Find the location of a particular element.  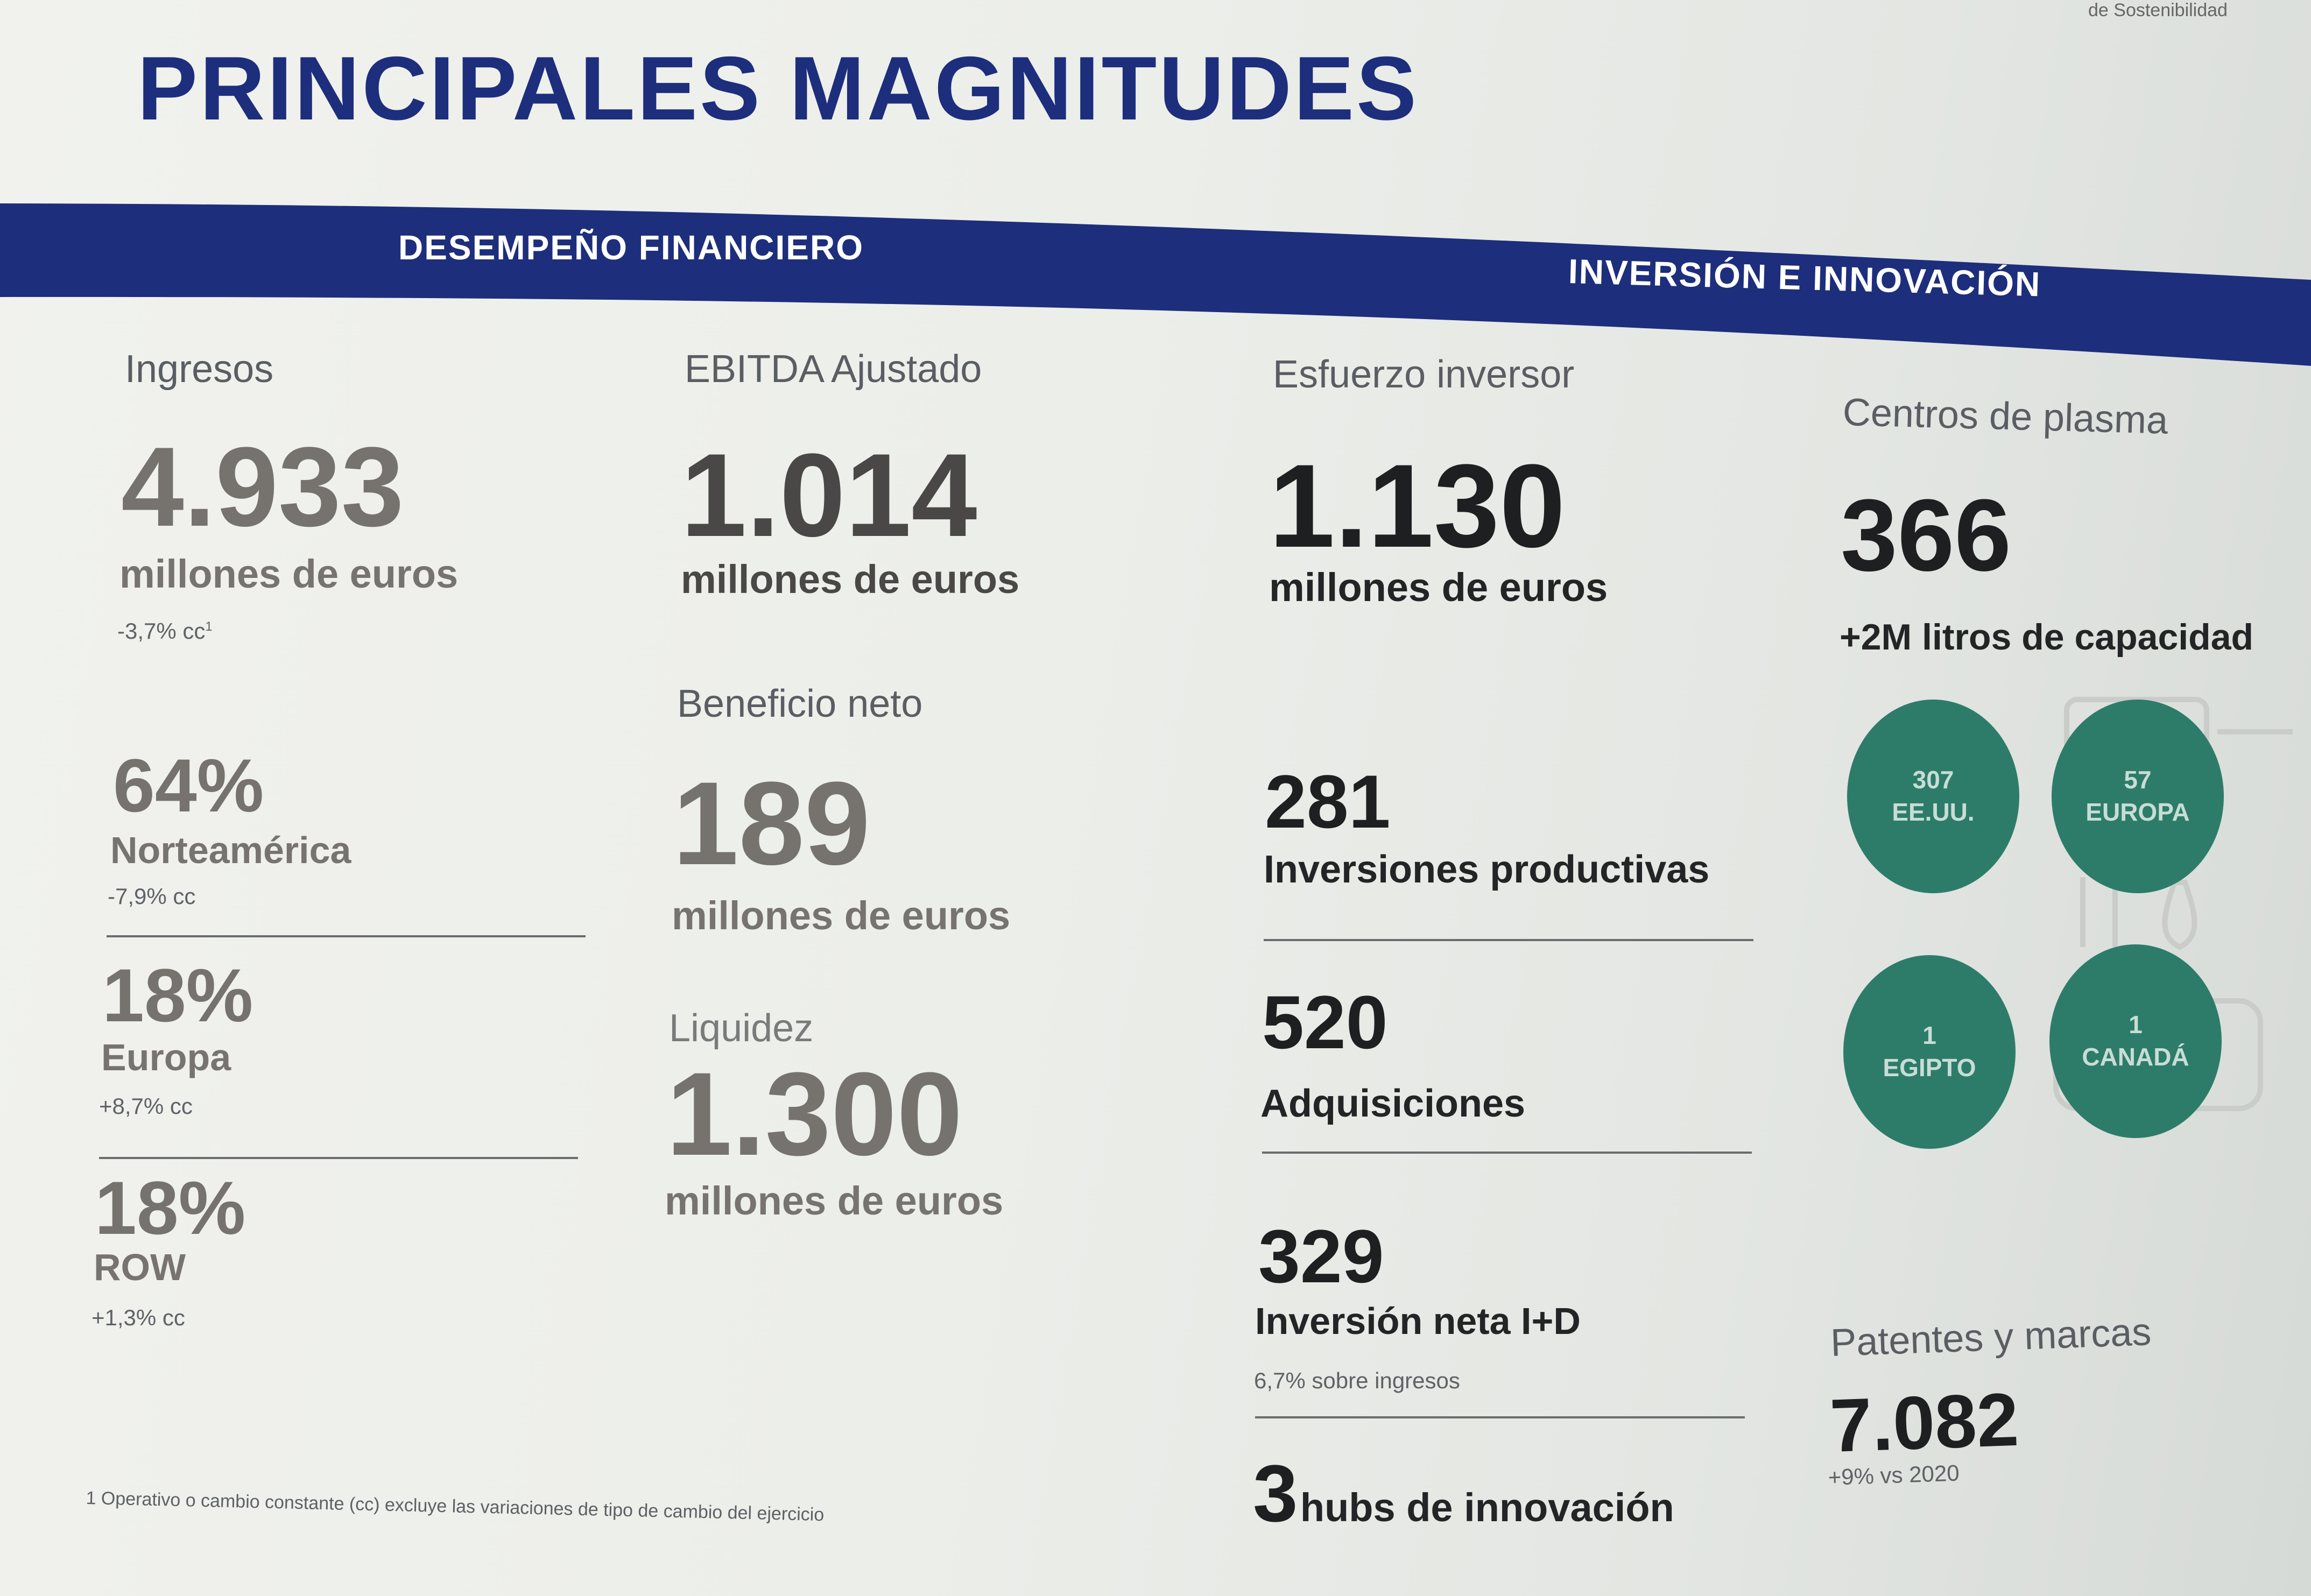

section-banner is located at coordinates (1155, 284).